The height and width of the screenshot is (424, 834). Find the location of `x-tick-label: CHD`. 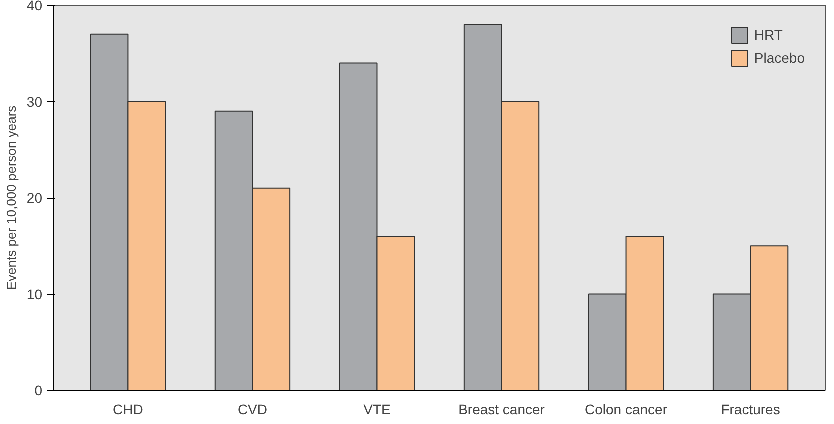

x-tick-label: CHD is located at coordinates (128, 410).